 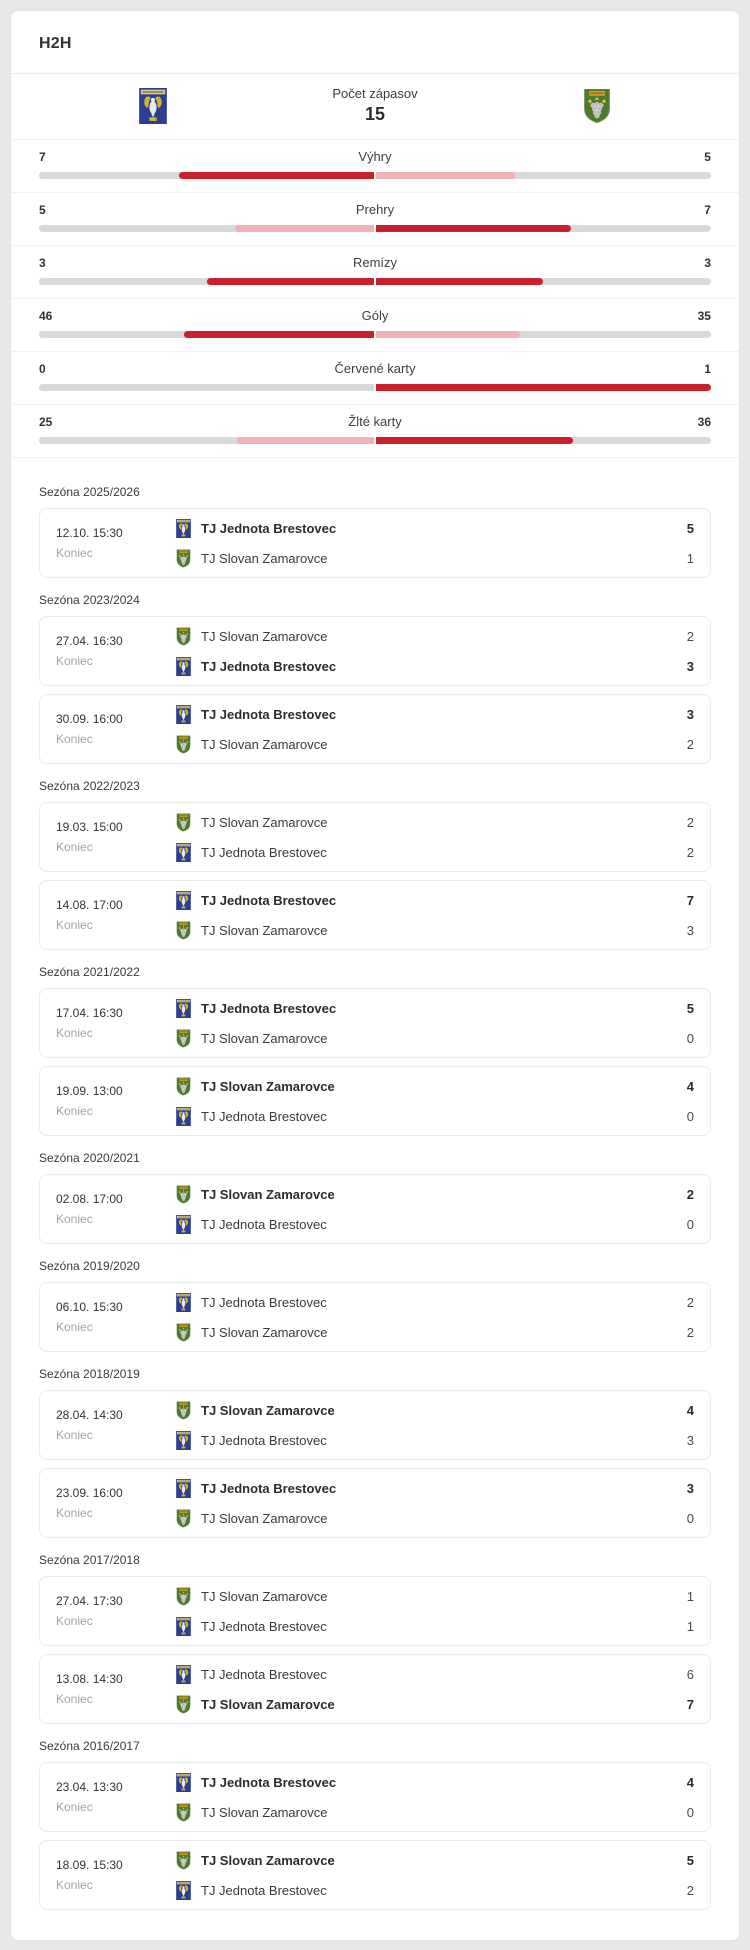 I want to click on match-time: 06.10. 15:30 Koniec, so click(x=104, y=1317).